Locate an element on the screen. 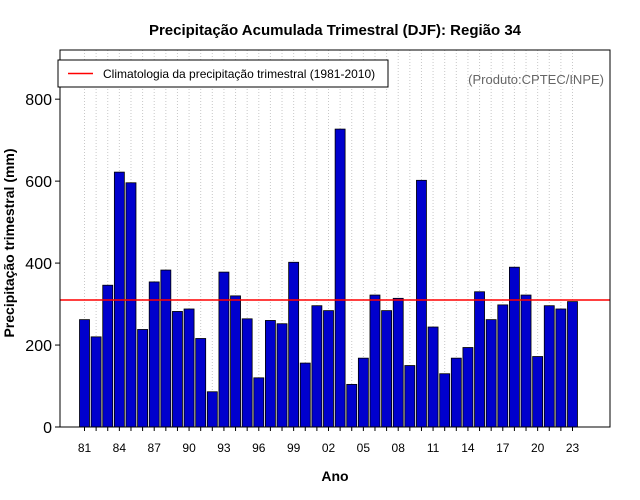  x-tick-label-84: 84 is located at coordinates (120, 448).